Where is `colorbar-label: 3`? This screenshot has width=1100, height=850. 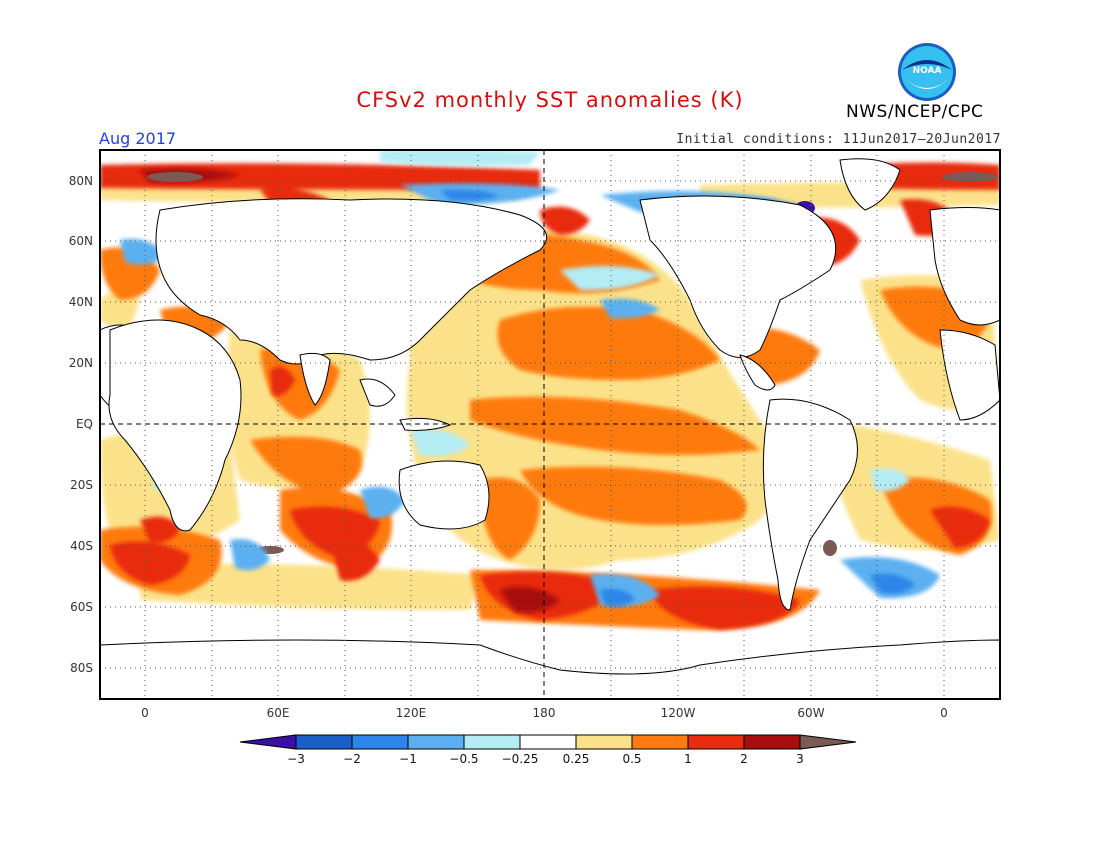
colorbar-label: 3 is located at coordinates (800, 759).